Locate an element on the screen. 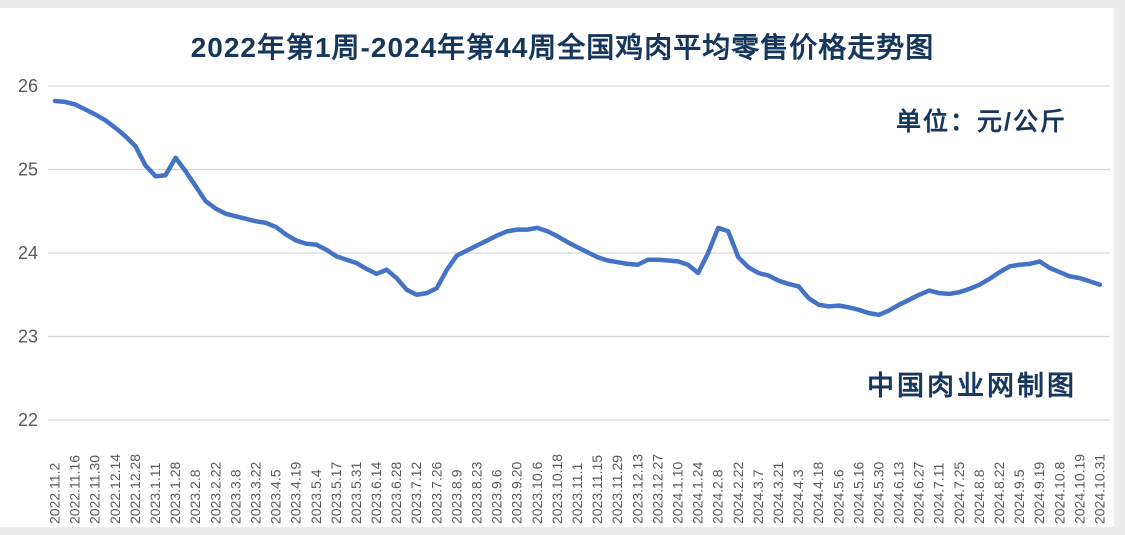 The height and width of the screenshot is (535, 1125). x-tick-label: 2024.1.10 is located at coordinates (678, 493).